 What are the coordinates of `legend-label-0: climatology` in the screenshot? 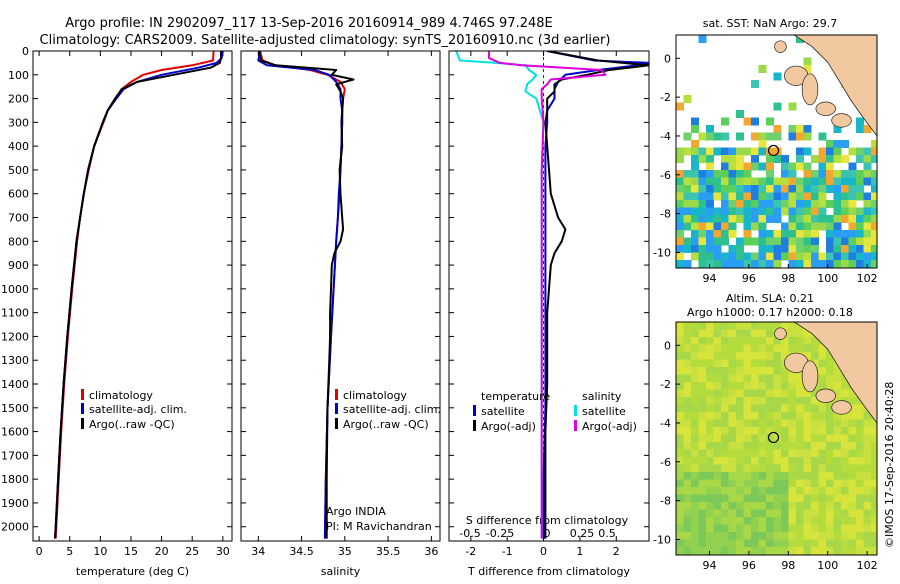 It's located at (375, 395).